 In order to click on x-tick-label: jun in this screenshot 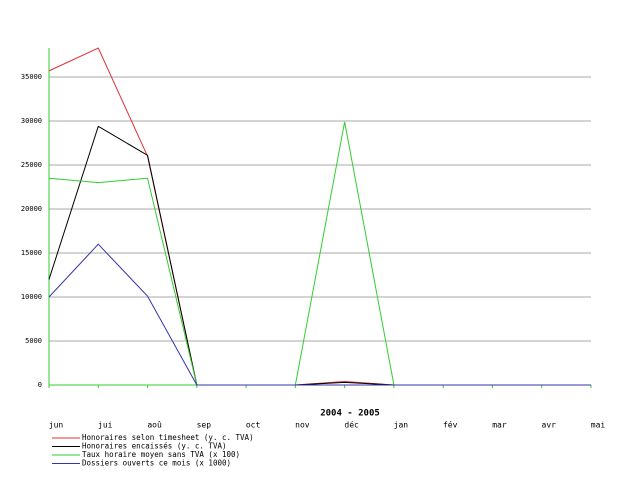, I will do `click(56, 425)`.